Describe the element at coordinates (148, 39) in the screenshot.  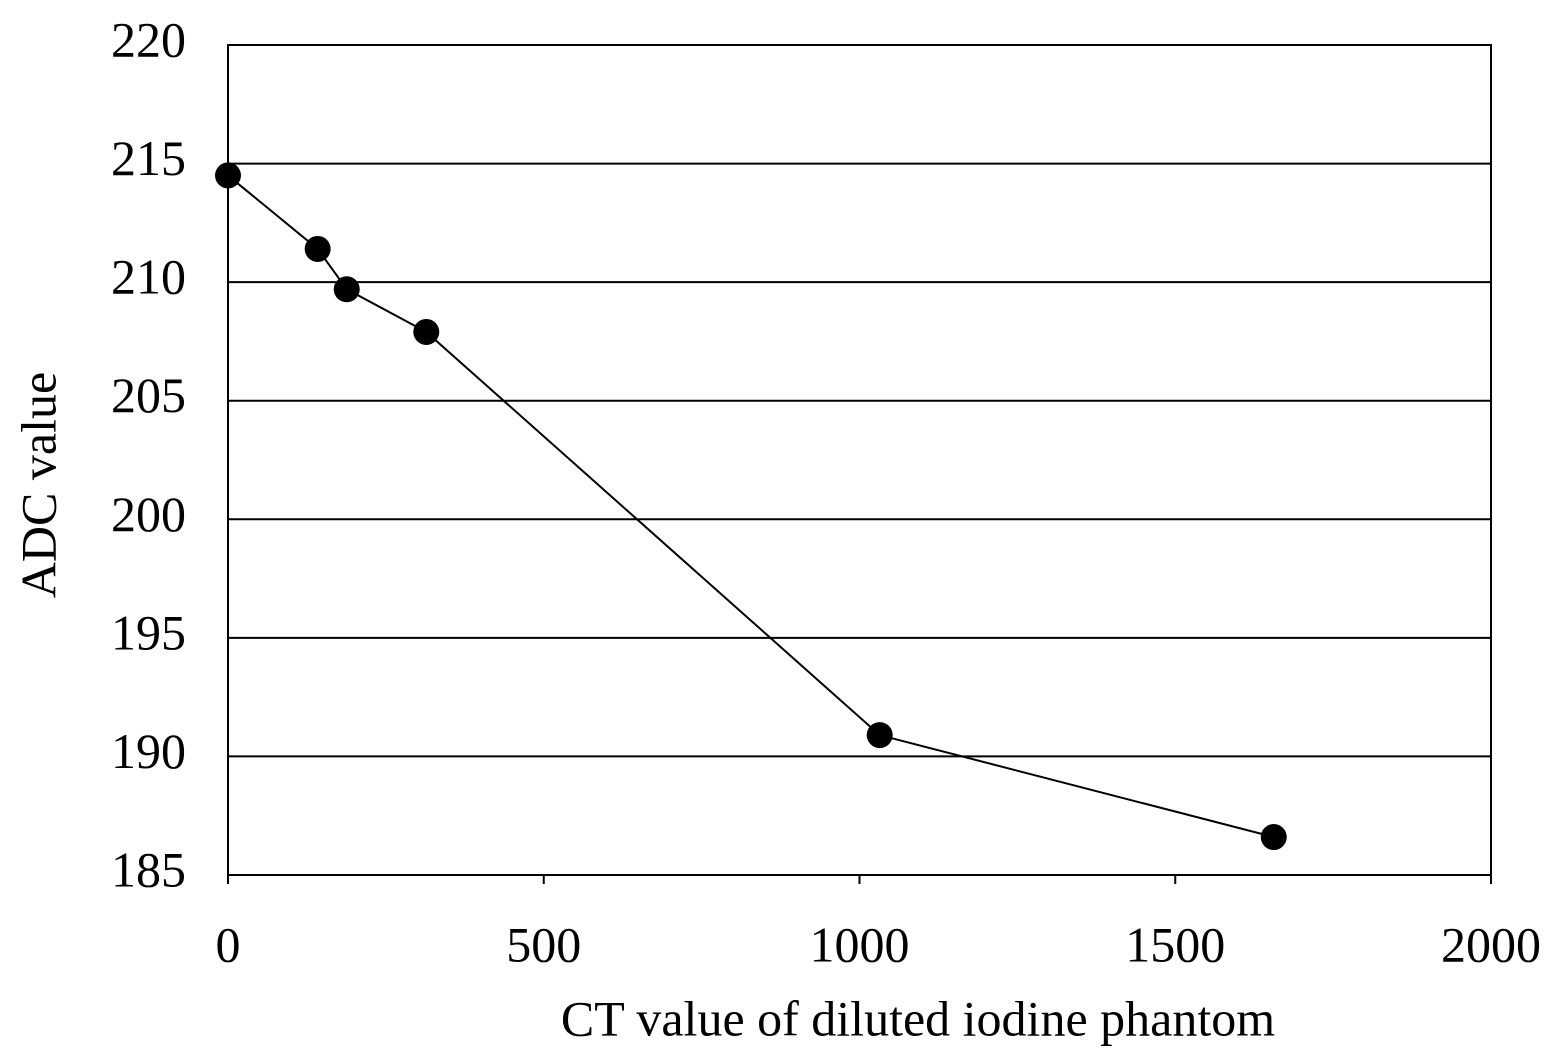
I see `y-tick-label: 220` at that location.